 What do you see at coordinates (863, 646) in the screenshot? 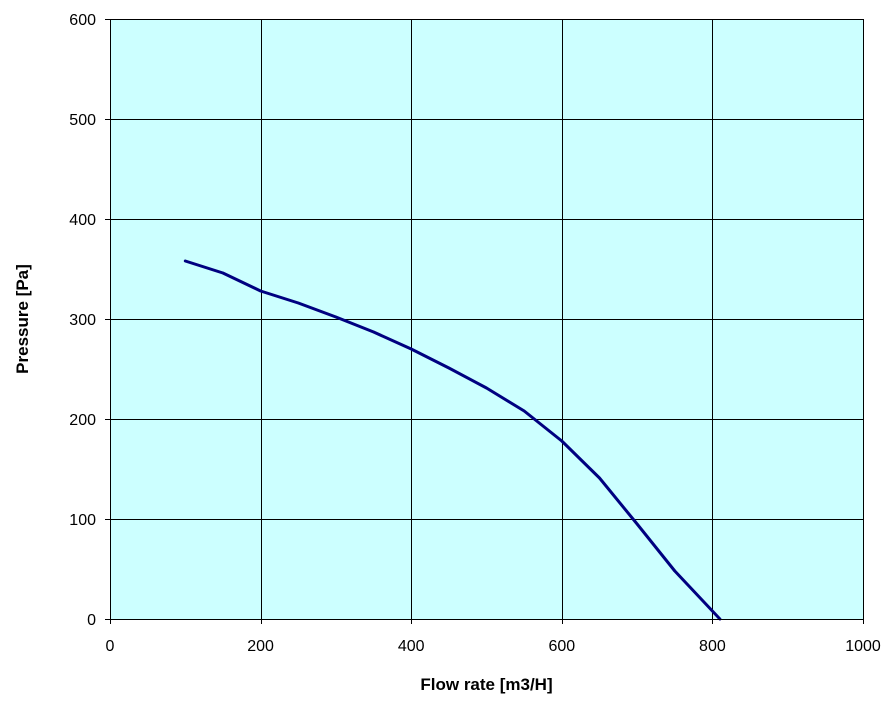
I see `x-tick-label: 1000` at bounding box center [863, 646].